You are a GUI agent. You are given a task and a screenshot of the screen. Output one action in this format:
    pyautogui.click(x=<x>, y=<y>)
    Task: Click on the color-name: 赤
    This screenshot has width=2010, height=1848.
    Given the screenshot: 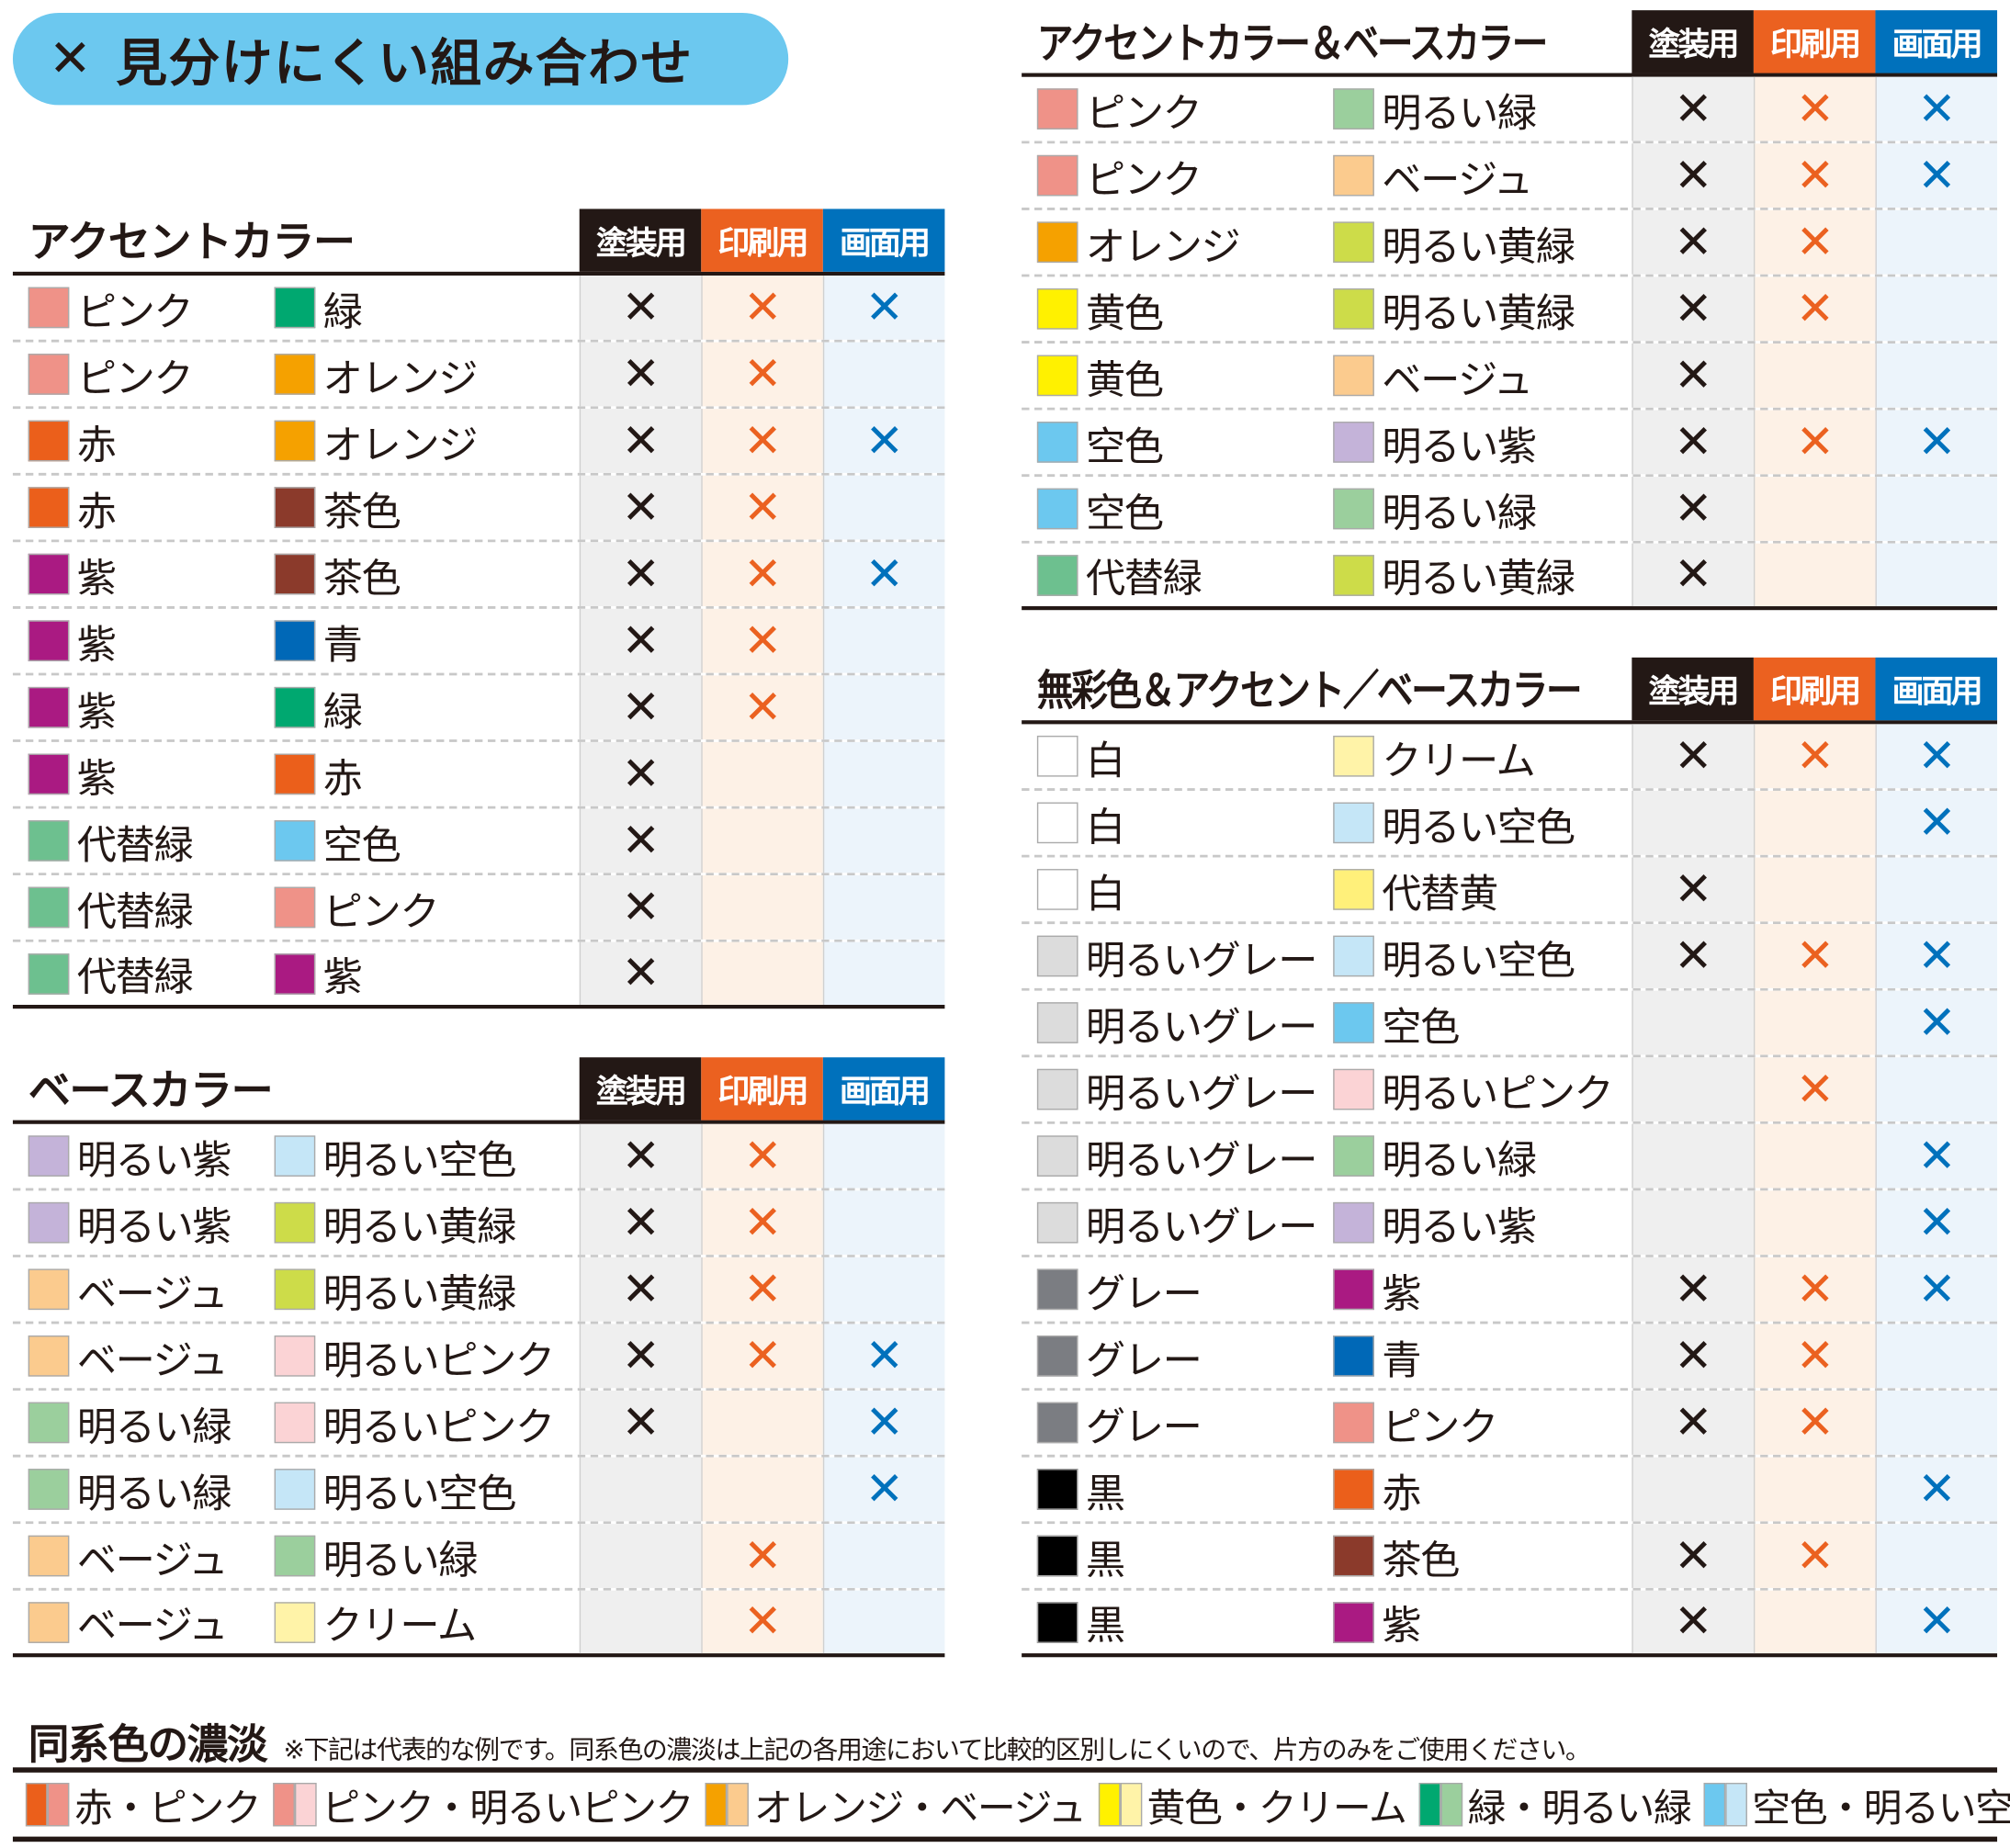 What is the action you would take?
    pyautogui.click(x=97, y=445)
    